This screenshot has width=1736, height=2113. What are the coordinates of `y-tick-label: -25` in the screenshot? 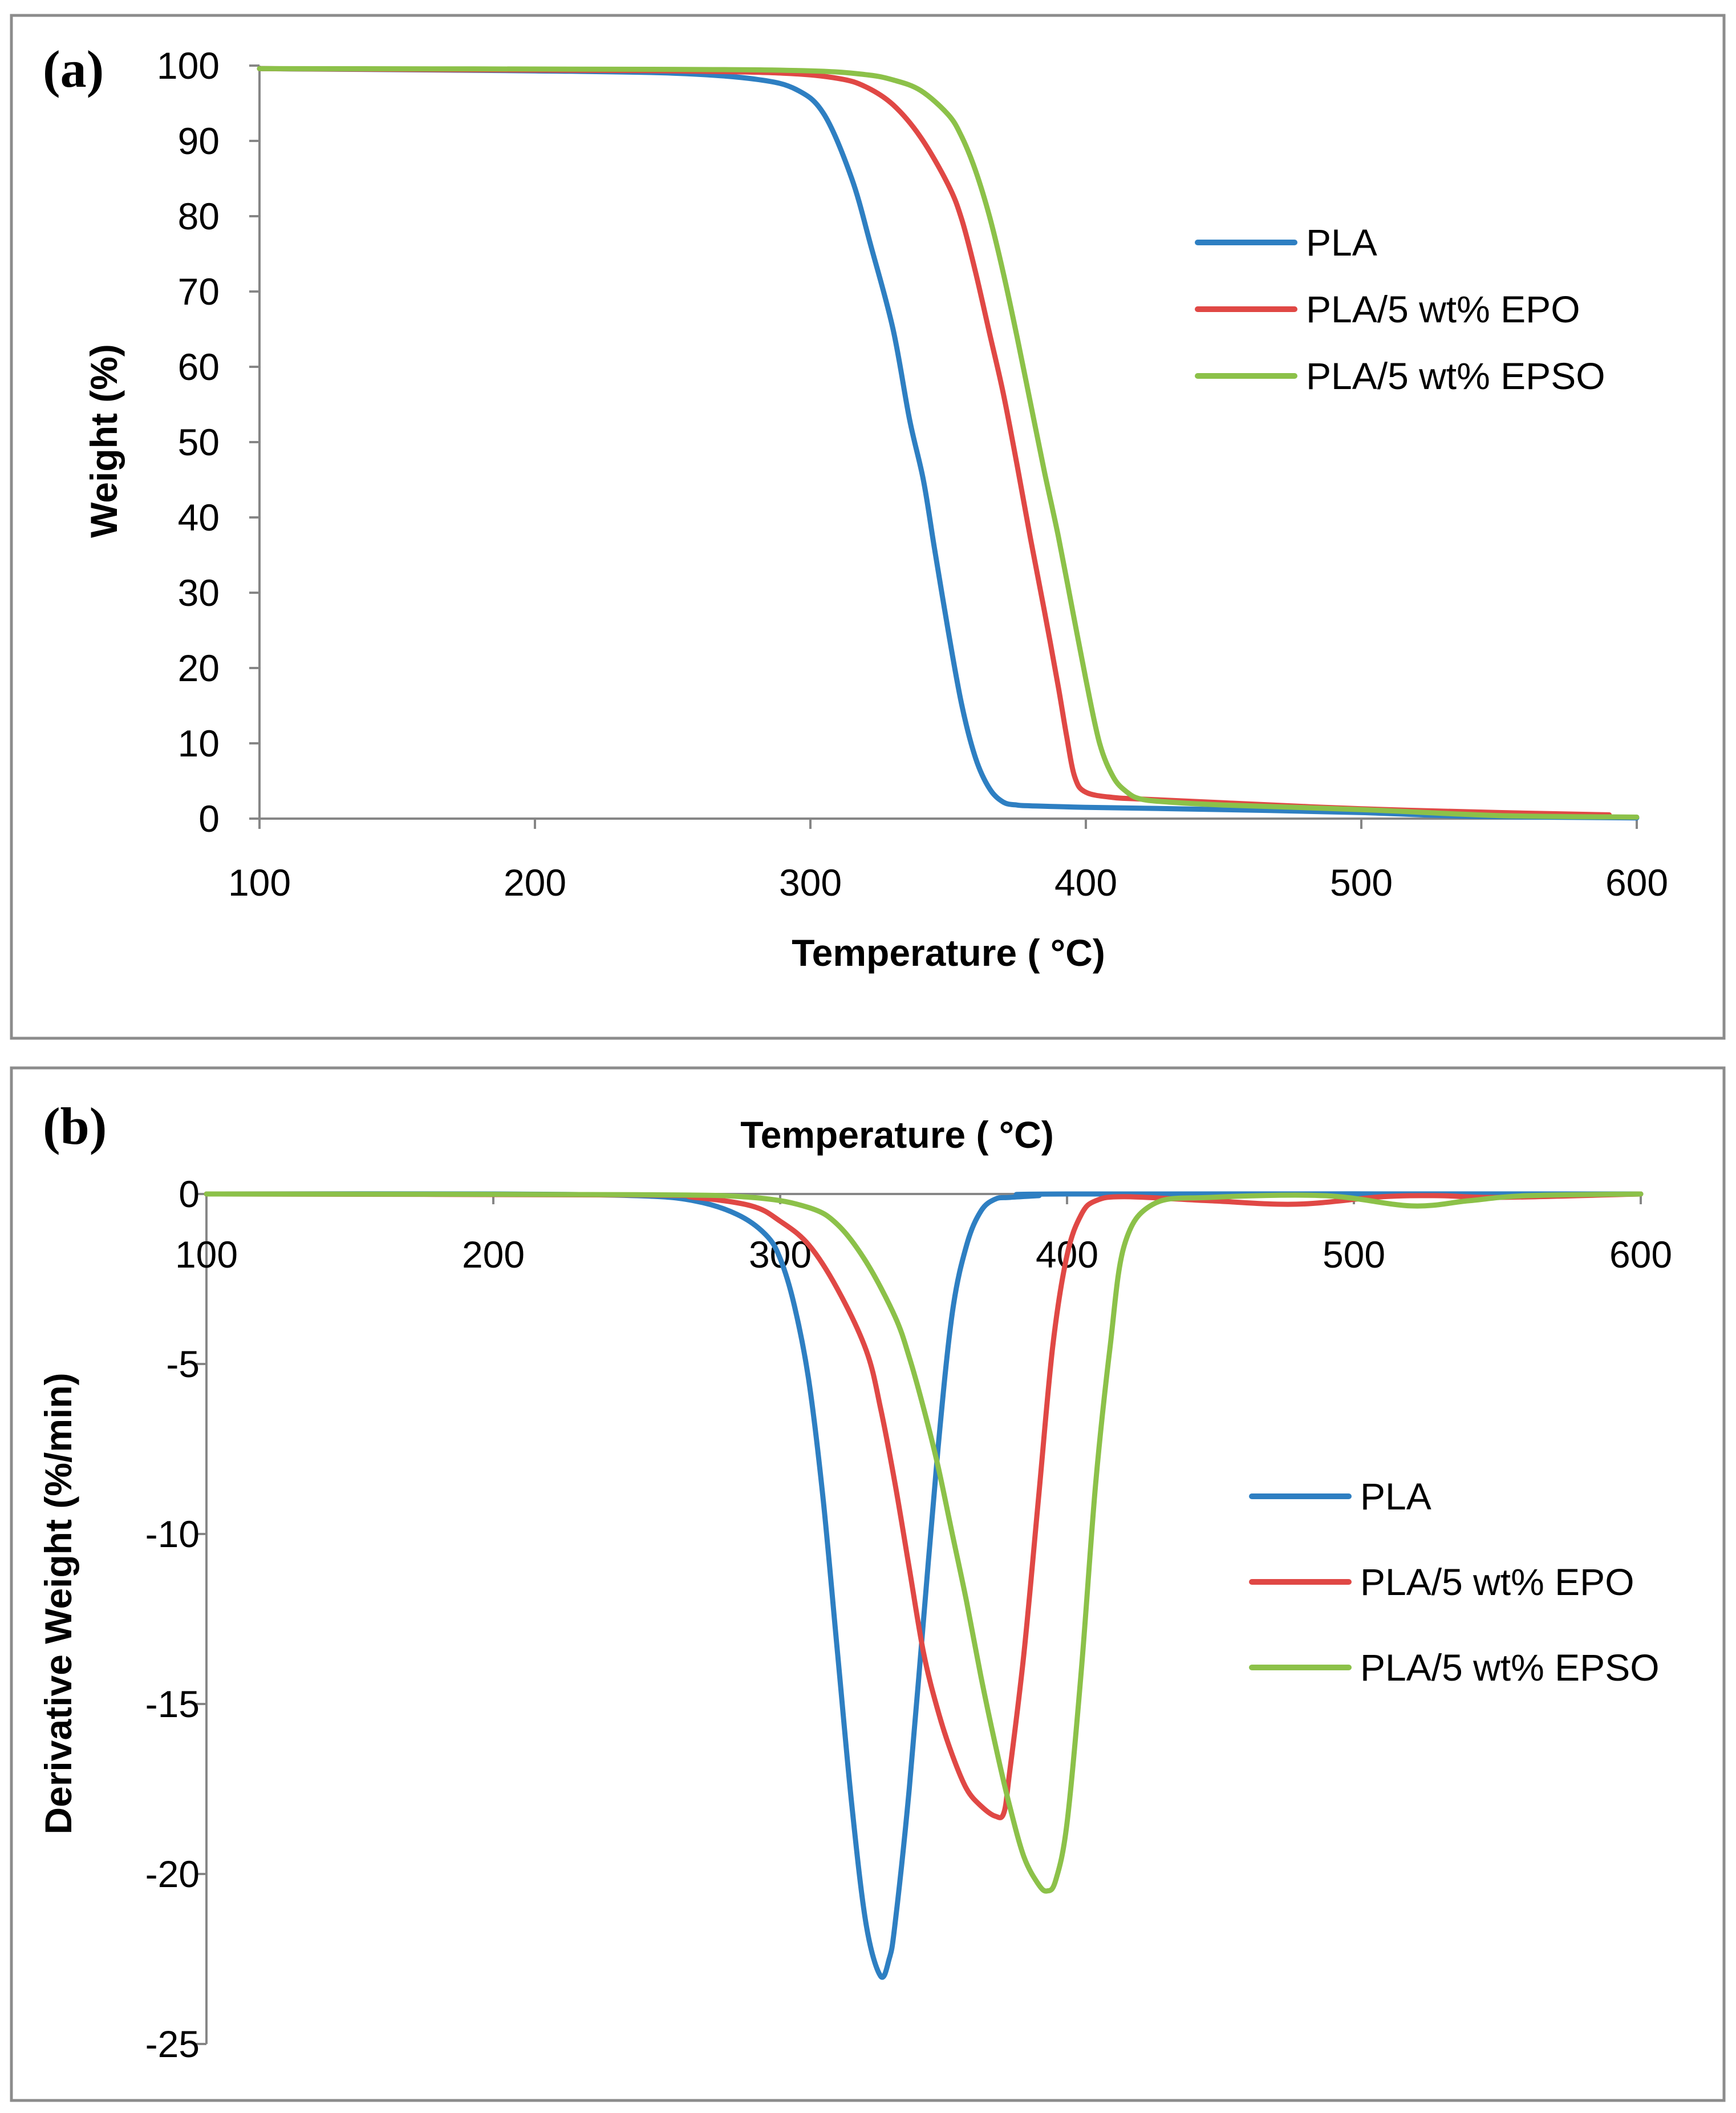 It's located at (172, 2044).